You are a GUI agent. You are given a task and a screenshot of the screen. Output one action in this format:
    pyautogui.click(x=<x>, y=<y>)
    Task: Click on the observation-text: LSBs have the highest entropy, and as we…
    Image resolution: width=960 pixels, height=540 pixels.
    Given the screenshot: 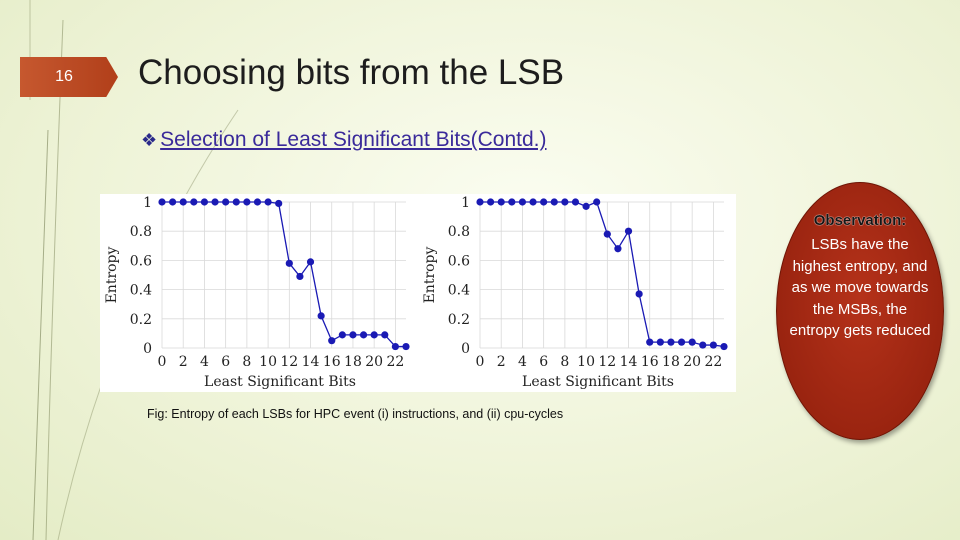 What is the action you would take?
    pyautogui.click(x=860, y=288)
    